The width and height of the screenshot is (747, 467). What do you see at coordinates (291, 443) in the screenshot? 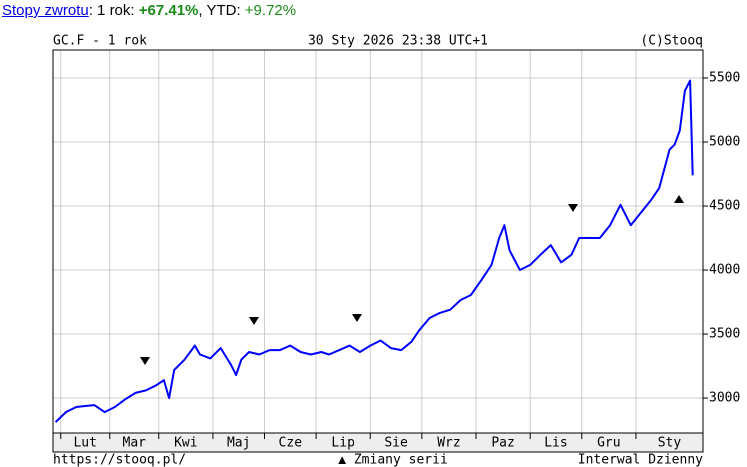
I see `x-tick-label: Cze` at bounding box center [291, 443].